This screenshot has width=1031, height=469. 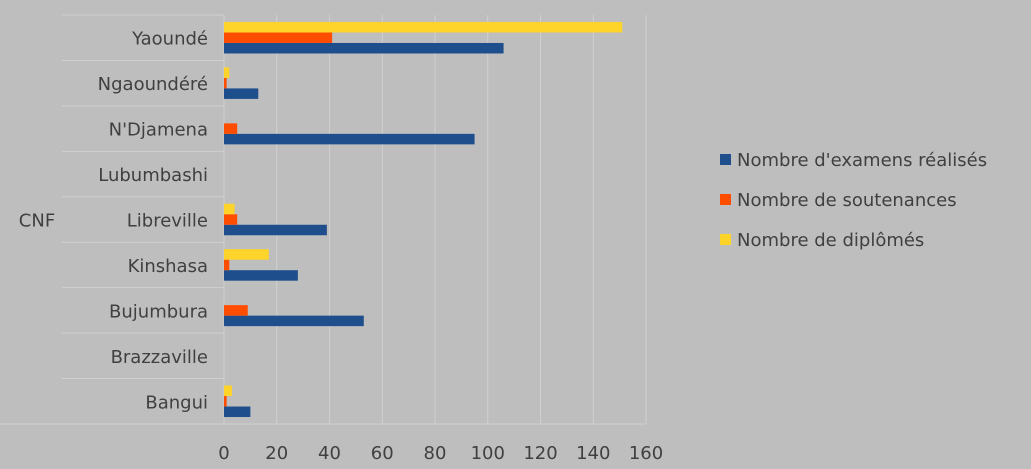 What do you see at coordinates (169, 39) in the screenshot?
I see `category-label: Yaoundé` at bounding box center [169, 39].